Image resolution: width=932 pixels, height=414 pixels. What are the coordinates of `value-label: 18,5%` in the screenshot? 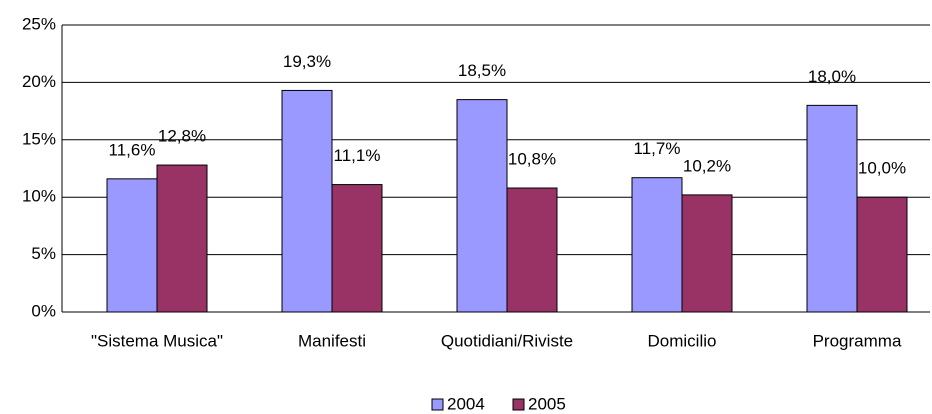 It's located at (482, 70).